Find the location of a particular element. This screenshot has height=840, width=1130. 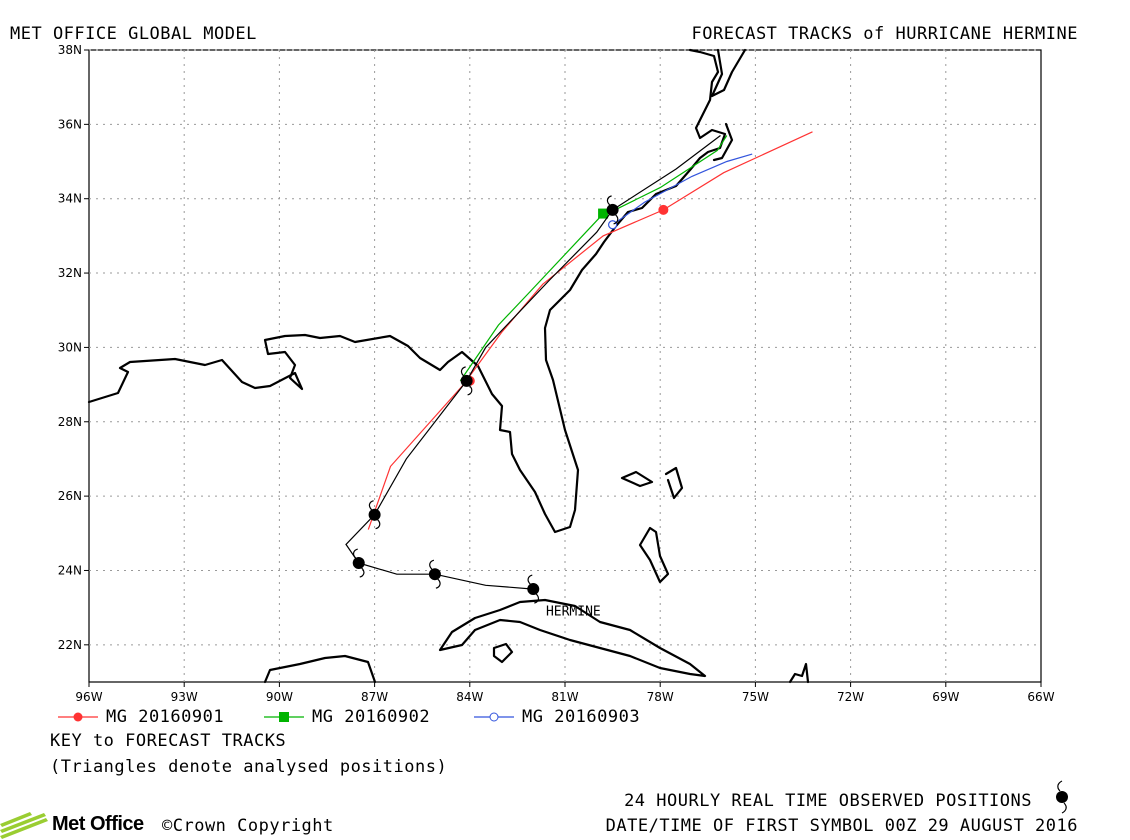

legend-item: MG 20160903 is located at coordinates (557, 717).